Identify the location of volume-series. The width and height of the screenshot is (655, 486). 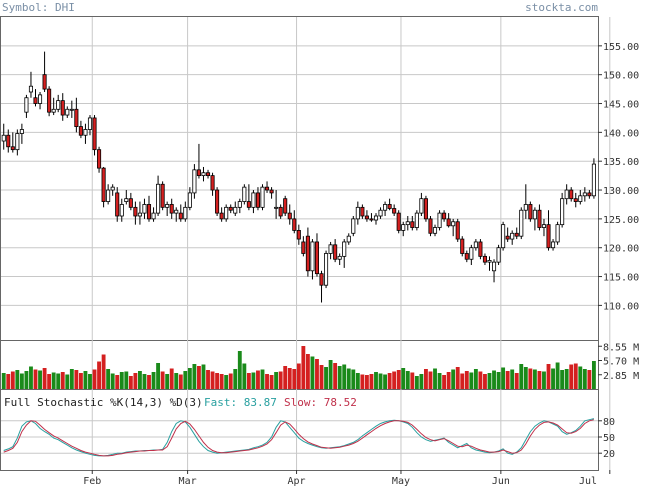
(298, 367).